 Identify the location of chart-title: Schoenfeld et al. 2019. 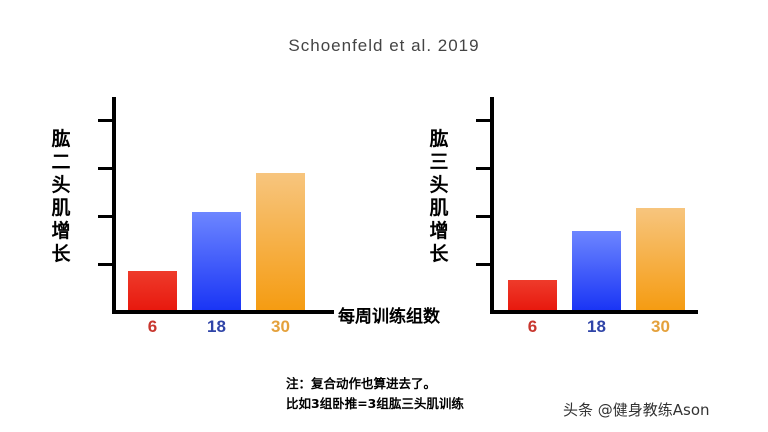
(384, 45).